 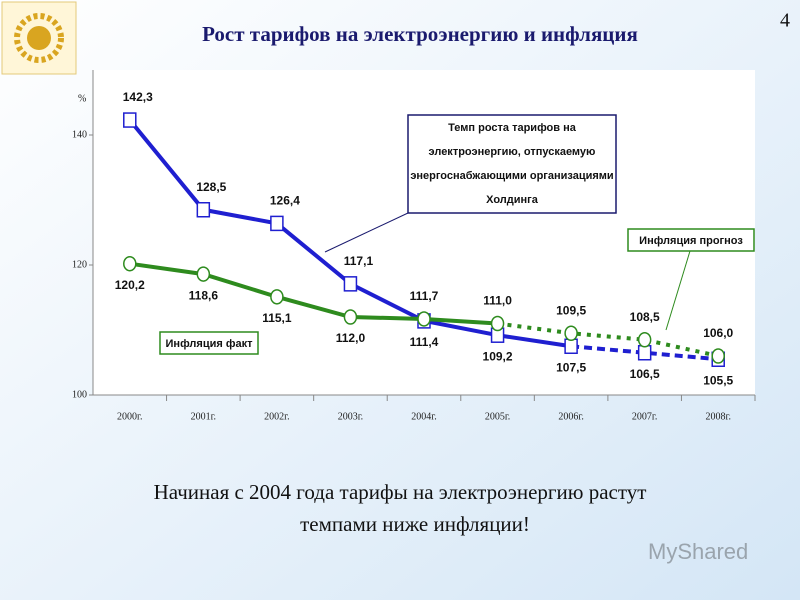 What do you see at coordinates (130, 285) in the screenshot?
I see `data-label: 120,2` at bounding box center [130, 285].